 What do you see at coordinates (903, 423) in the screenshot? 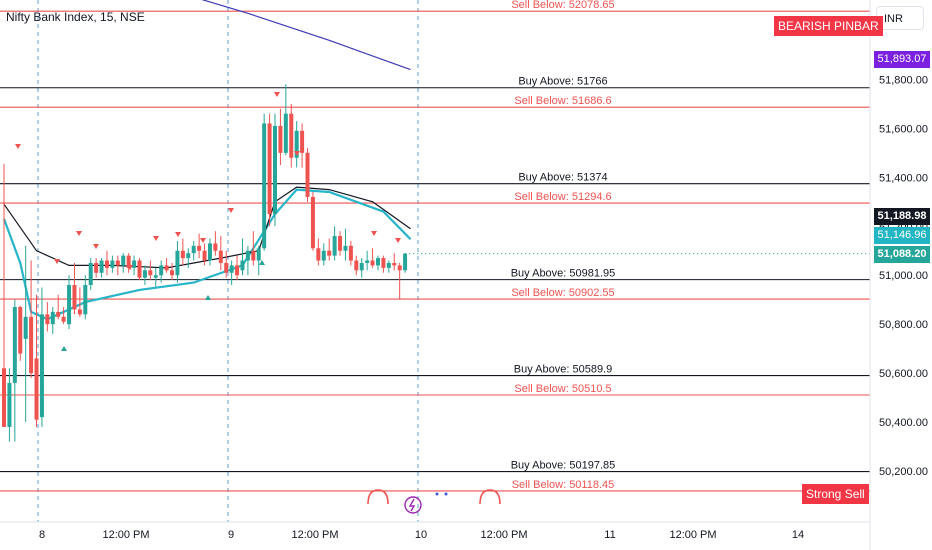
I see `y-tick-label: 50,400.00` at bounding box center [903, 423].